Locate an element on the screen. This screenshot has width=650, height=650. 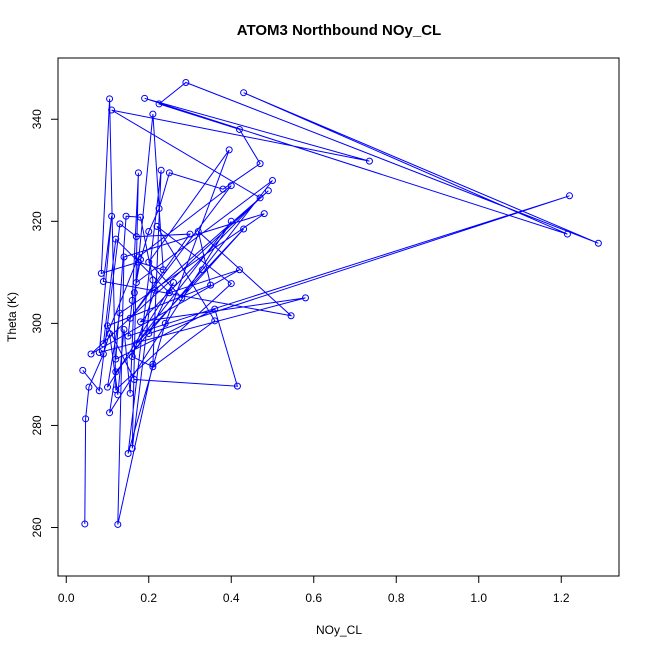
y-tick-label: 340 is located at coordinates (37, 119).